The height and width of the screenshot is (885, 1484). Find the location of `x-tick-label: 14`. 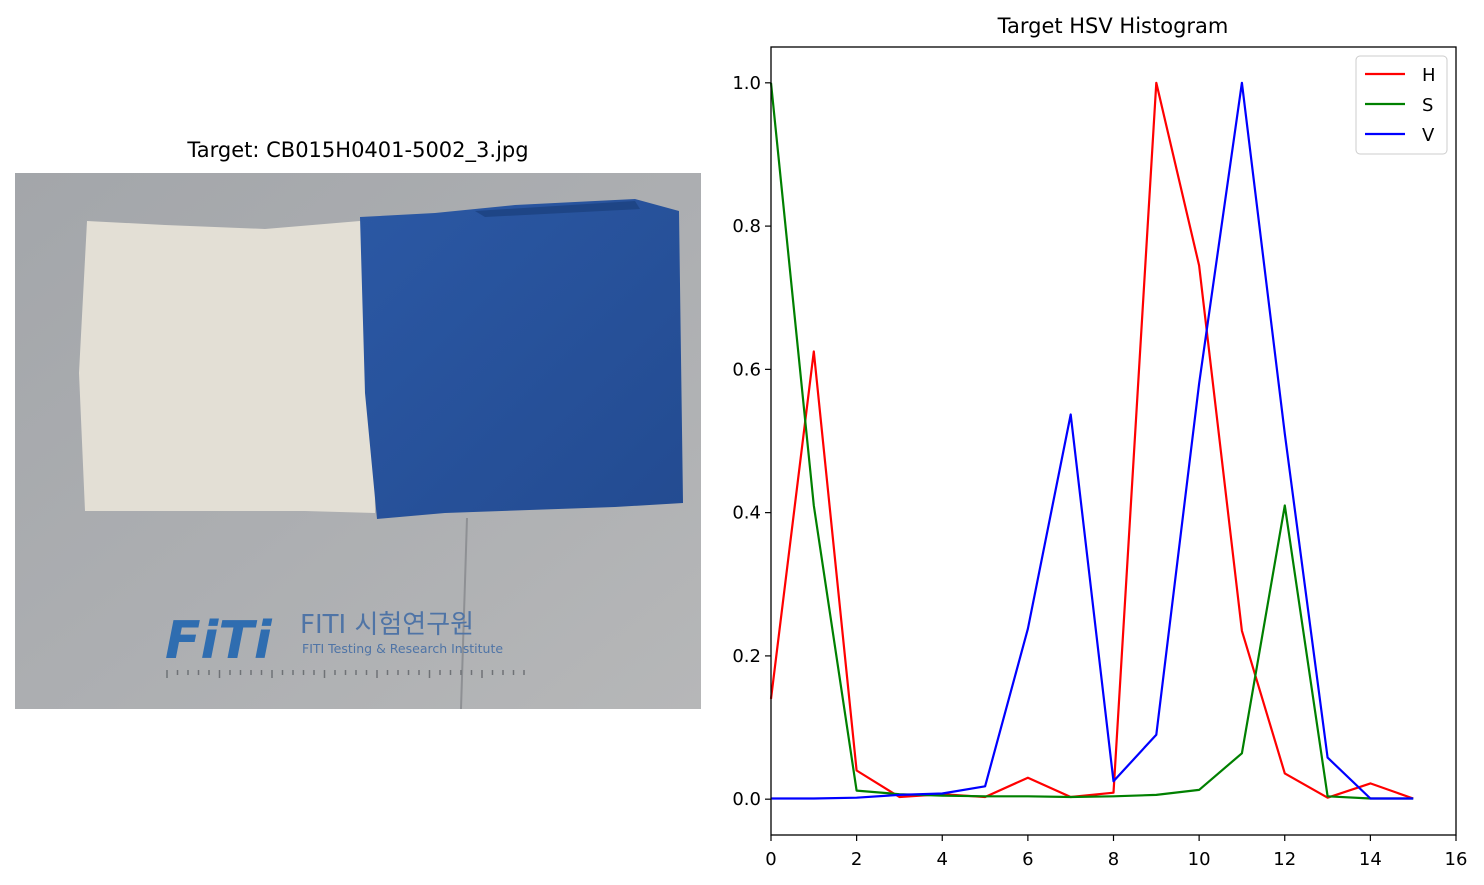

x-tick-label: 14 is located at coordinates (1370, 859).